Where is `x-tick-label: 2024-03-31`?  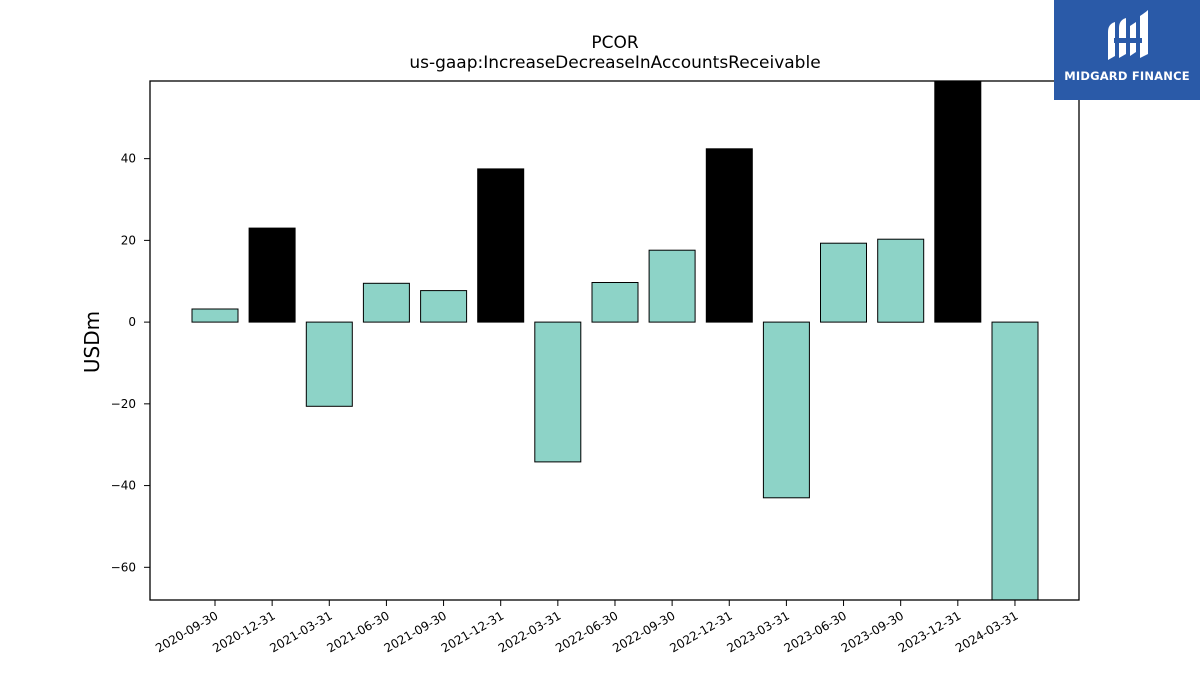
x-tick-label: 2024-03-31 is located at coordinates (986, 631).